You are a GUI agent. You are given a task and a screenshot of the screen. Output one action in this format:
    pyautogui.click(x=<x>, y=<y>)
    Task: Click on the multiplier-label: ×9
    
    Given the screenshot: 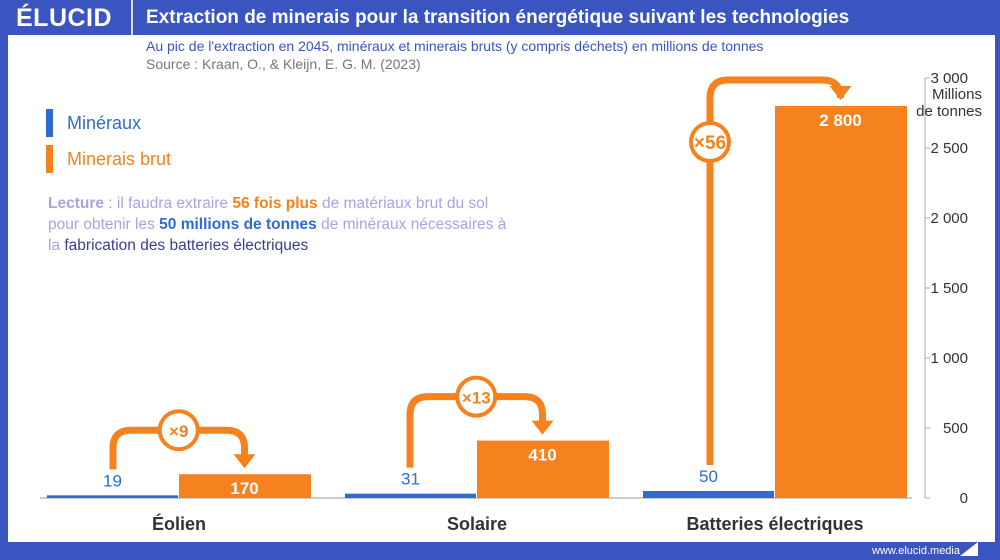 What is the action you would take?
    pyautogui.click(x=178, y=431)
    